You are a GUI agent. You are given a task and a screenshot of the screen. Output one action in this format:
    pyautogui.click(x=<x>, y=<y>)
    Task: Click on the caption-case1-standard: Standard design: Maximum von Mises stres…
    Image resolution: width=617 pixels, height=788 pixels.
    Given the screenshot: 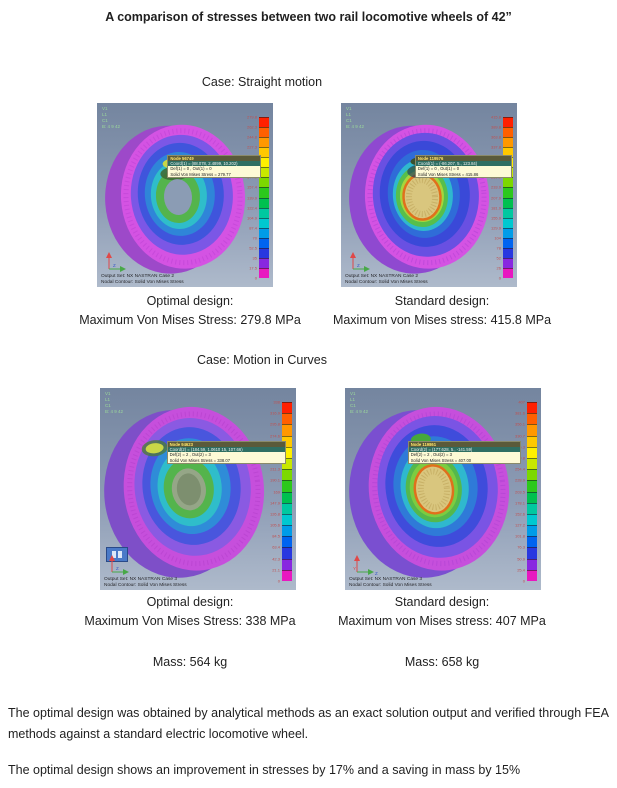 What is the action you would take?
    pyautogui.click(x=442, y=311)
    